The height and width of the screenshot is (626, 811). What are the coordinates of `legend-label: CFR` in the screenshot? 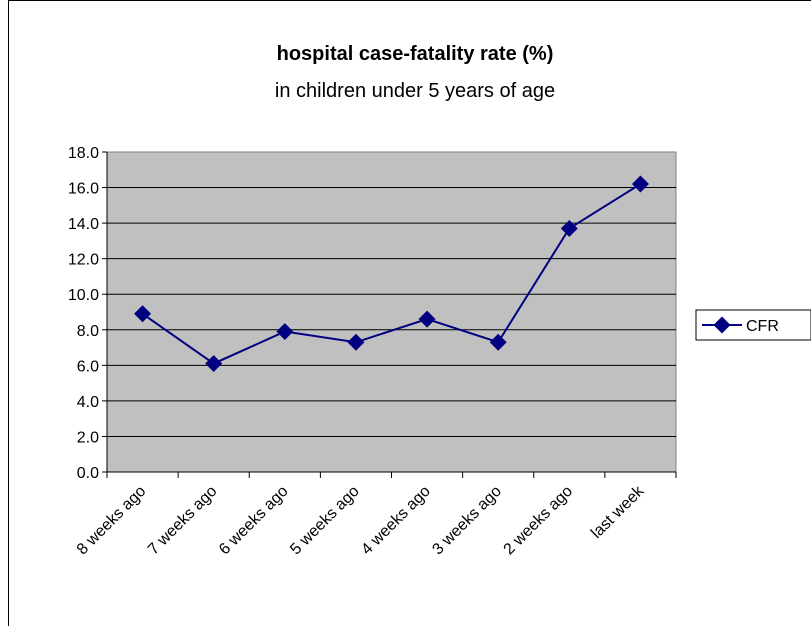 It's located at (762, 326).